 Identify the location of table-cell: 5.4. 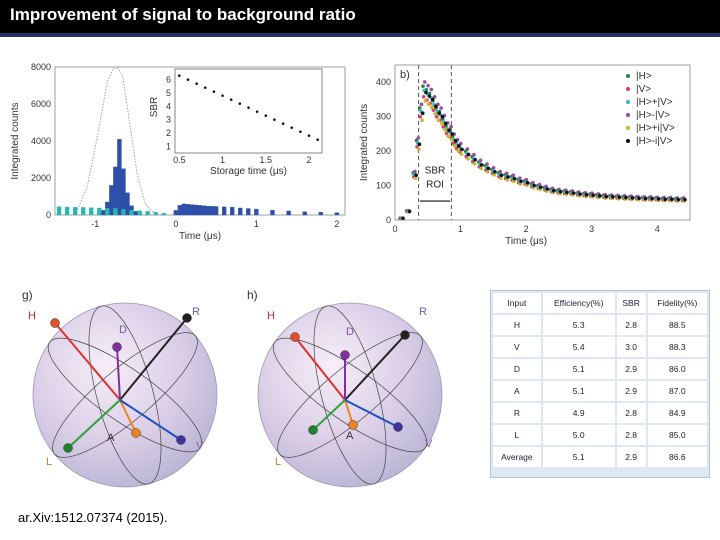
(578, 347).